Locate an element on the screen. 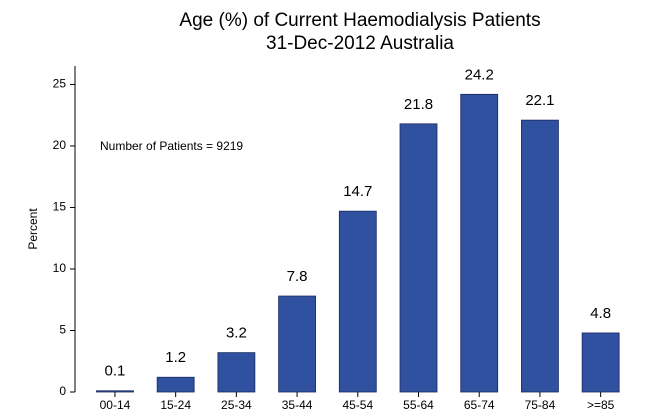 This screenshot has height=415, width=650. x-tick-label: 25-34 is located at coordinates (236, 405).